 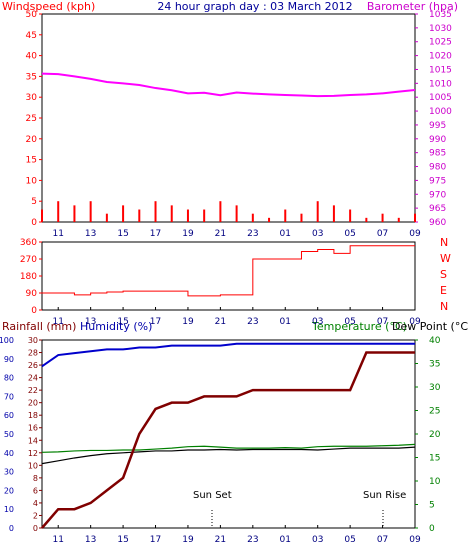 I want to click on sunset-label: Sun Set, so click(x=212, y=495).